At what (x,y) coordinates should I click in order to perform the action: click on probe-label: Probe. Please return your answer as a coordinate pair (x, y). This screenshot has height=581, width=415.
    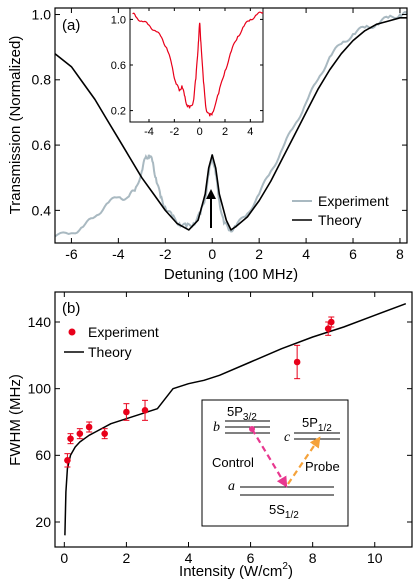
    Looking at the image, I should click on (322, 466).